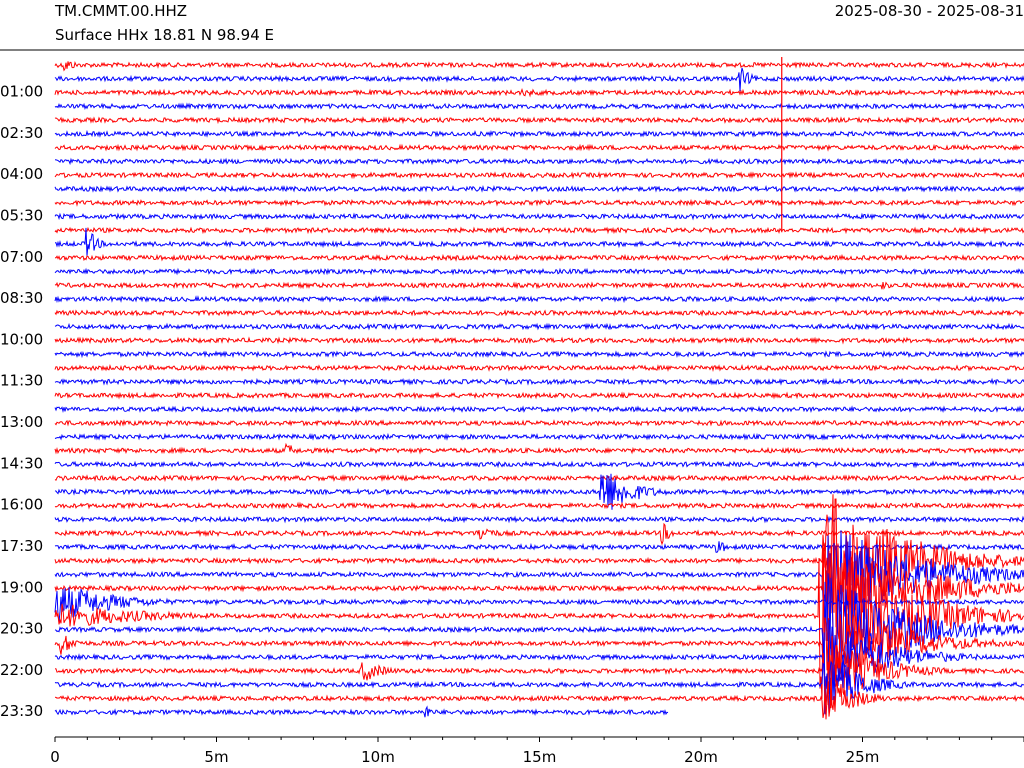 The height and width of the screenshot is (768, 1024). What do you see at coordinates (165, 35) in the screenshot?
I see `location-label: Surface HHx 18.81 N 98.94 E` at bounding box center [165, 35].